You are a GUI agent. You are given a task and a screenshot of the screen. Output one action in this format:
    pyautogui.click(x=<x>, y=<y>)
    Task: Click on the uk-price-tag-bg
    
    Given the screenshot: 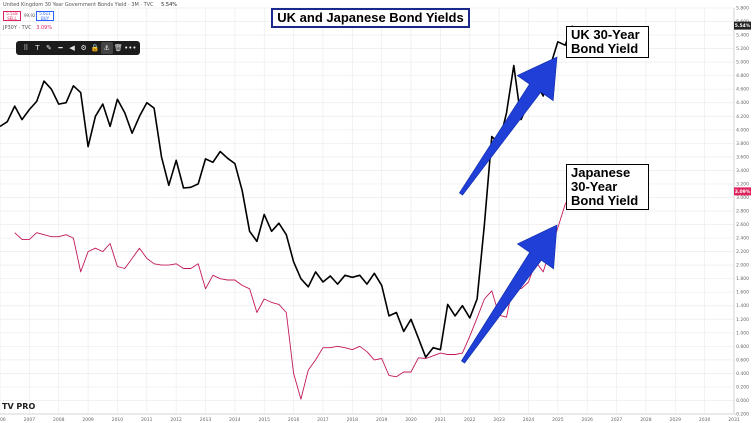 What is the action you would take?
    pyautogui.click(x=742, y=25)
    